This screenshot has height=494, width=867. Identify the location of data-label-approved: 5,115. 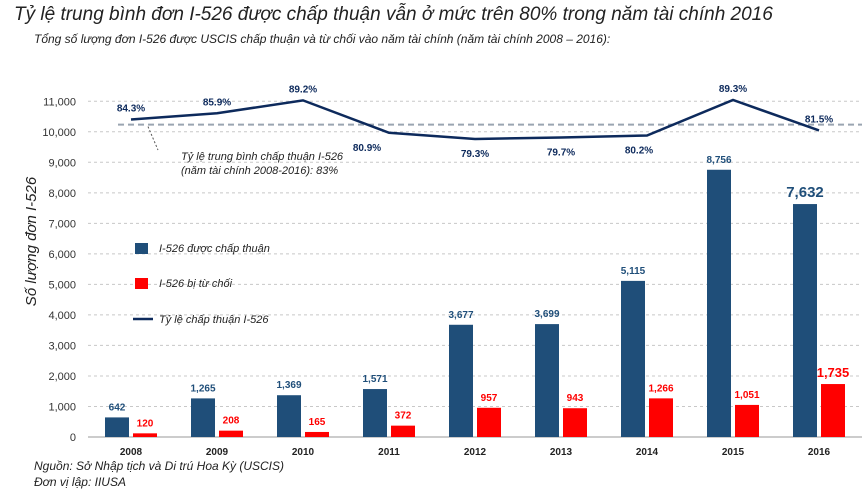
(633, 271).